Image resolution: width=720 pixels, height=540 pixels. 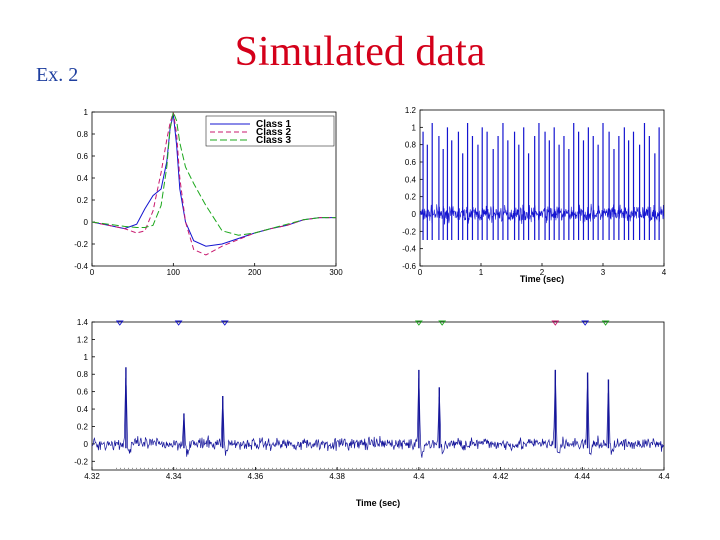 What do you see at coordinates (86, 112) in the screenshot?
I see `chart-a-ytick-label: 1` at bounding box center [86, 112].